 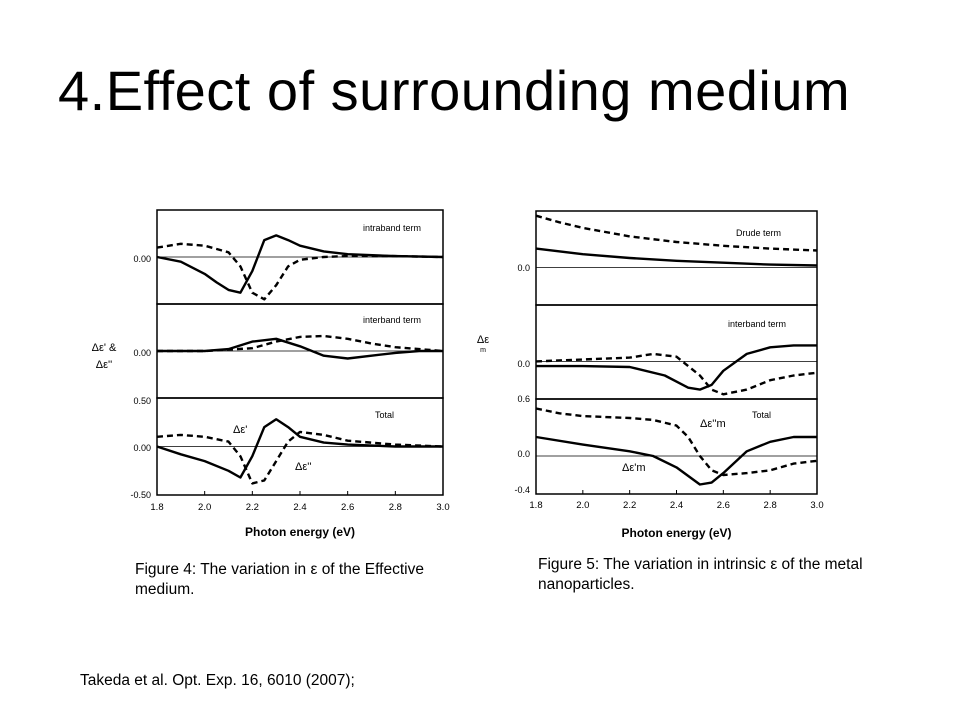 I want to click on fig5-series-label: Δε''m, so click(x=713, y=424).